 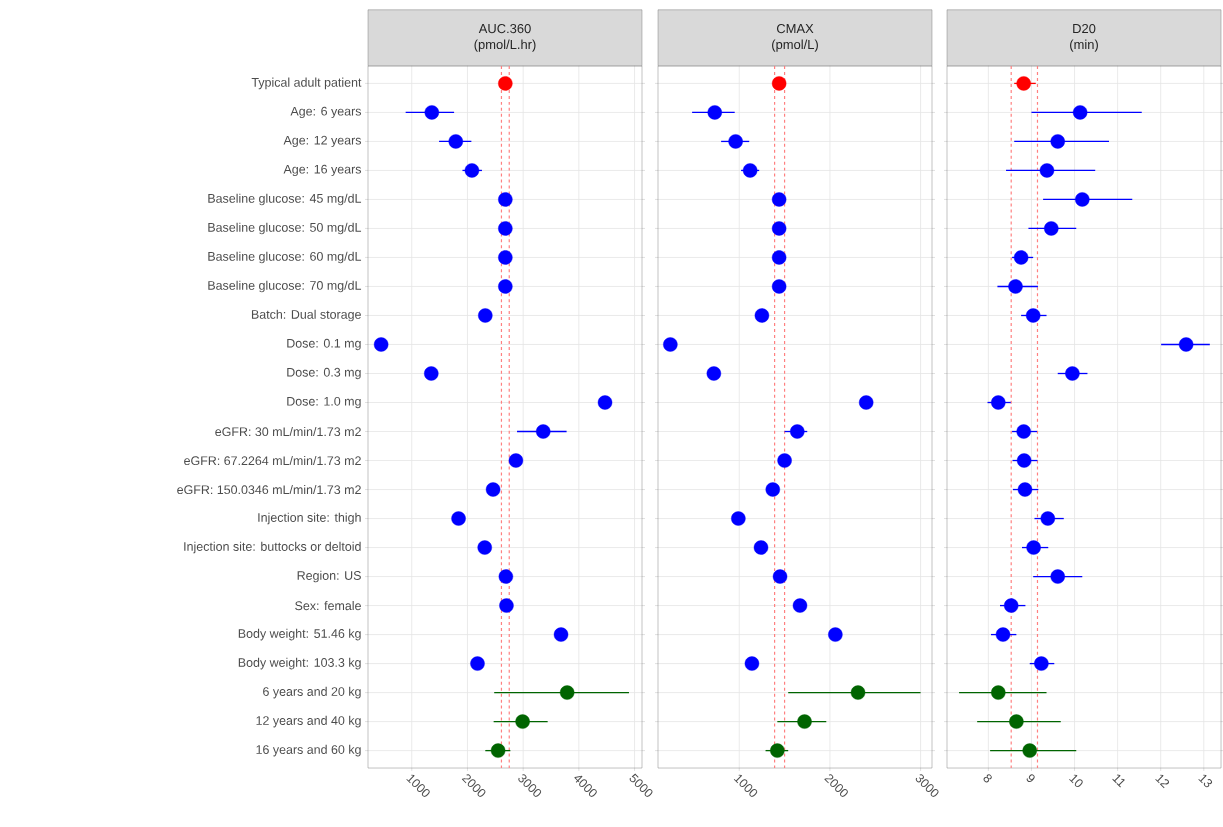 What do you see at coordinates (285, 199) in the screenshot?
I see `y-tick-label: Baseline glucose: 45 mg/dL` at bounding box center [285, 199].